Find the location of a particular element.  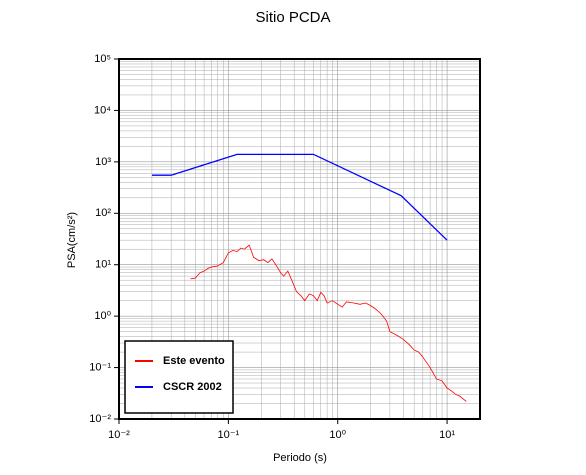

y-axis-label: PSA(cm/s²) is located at coordinates (72, 240).